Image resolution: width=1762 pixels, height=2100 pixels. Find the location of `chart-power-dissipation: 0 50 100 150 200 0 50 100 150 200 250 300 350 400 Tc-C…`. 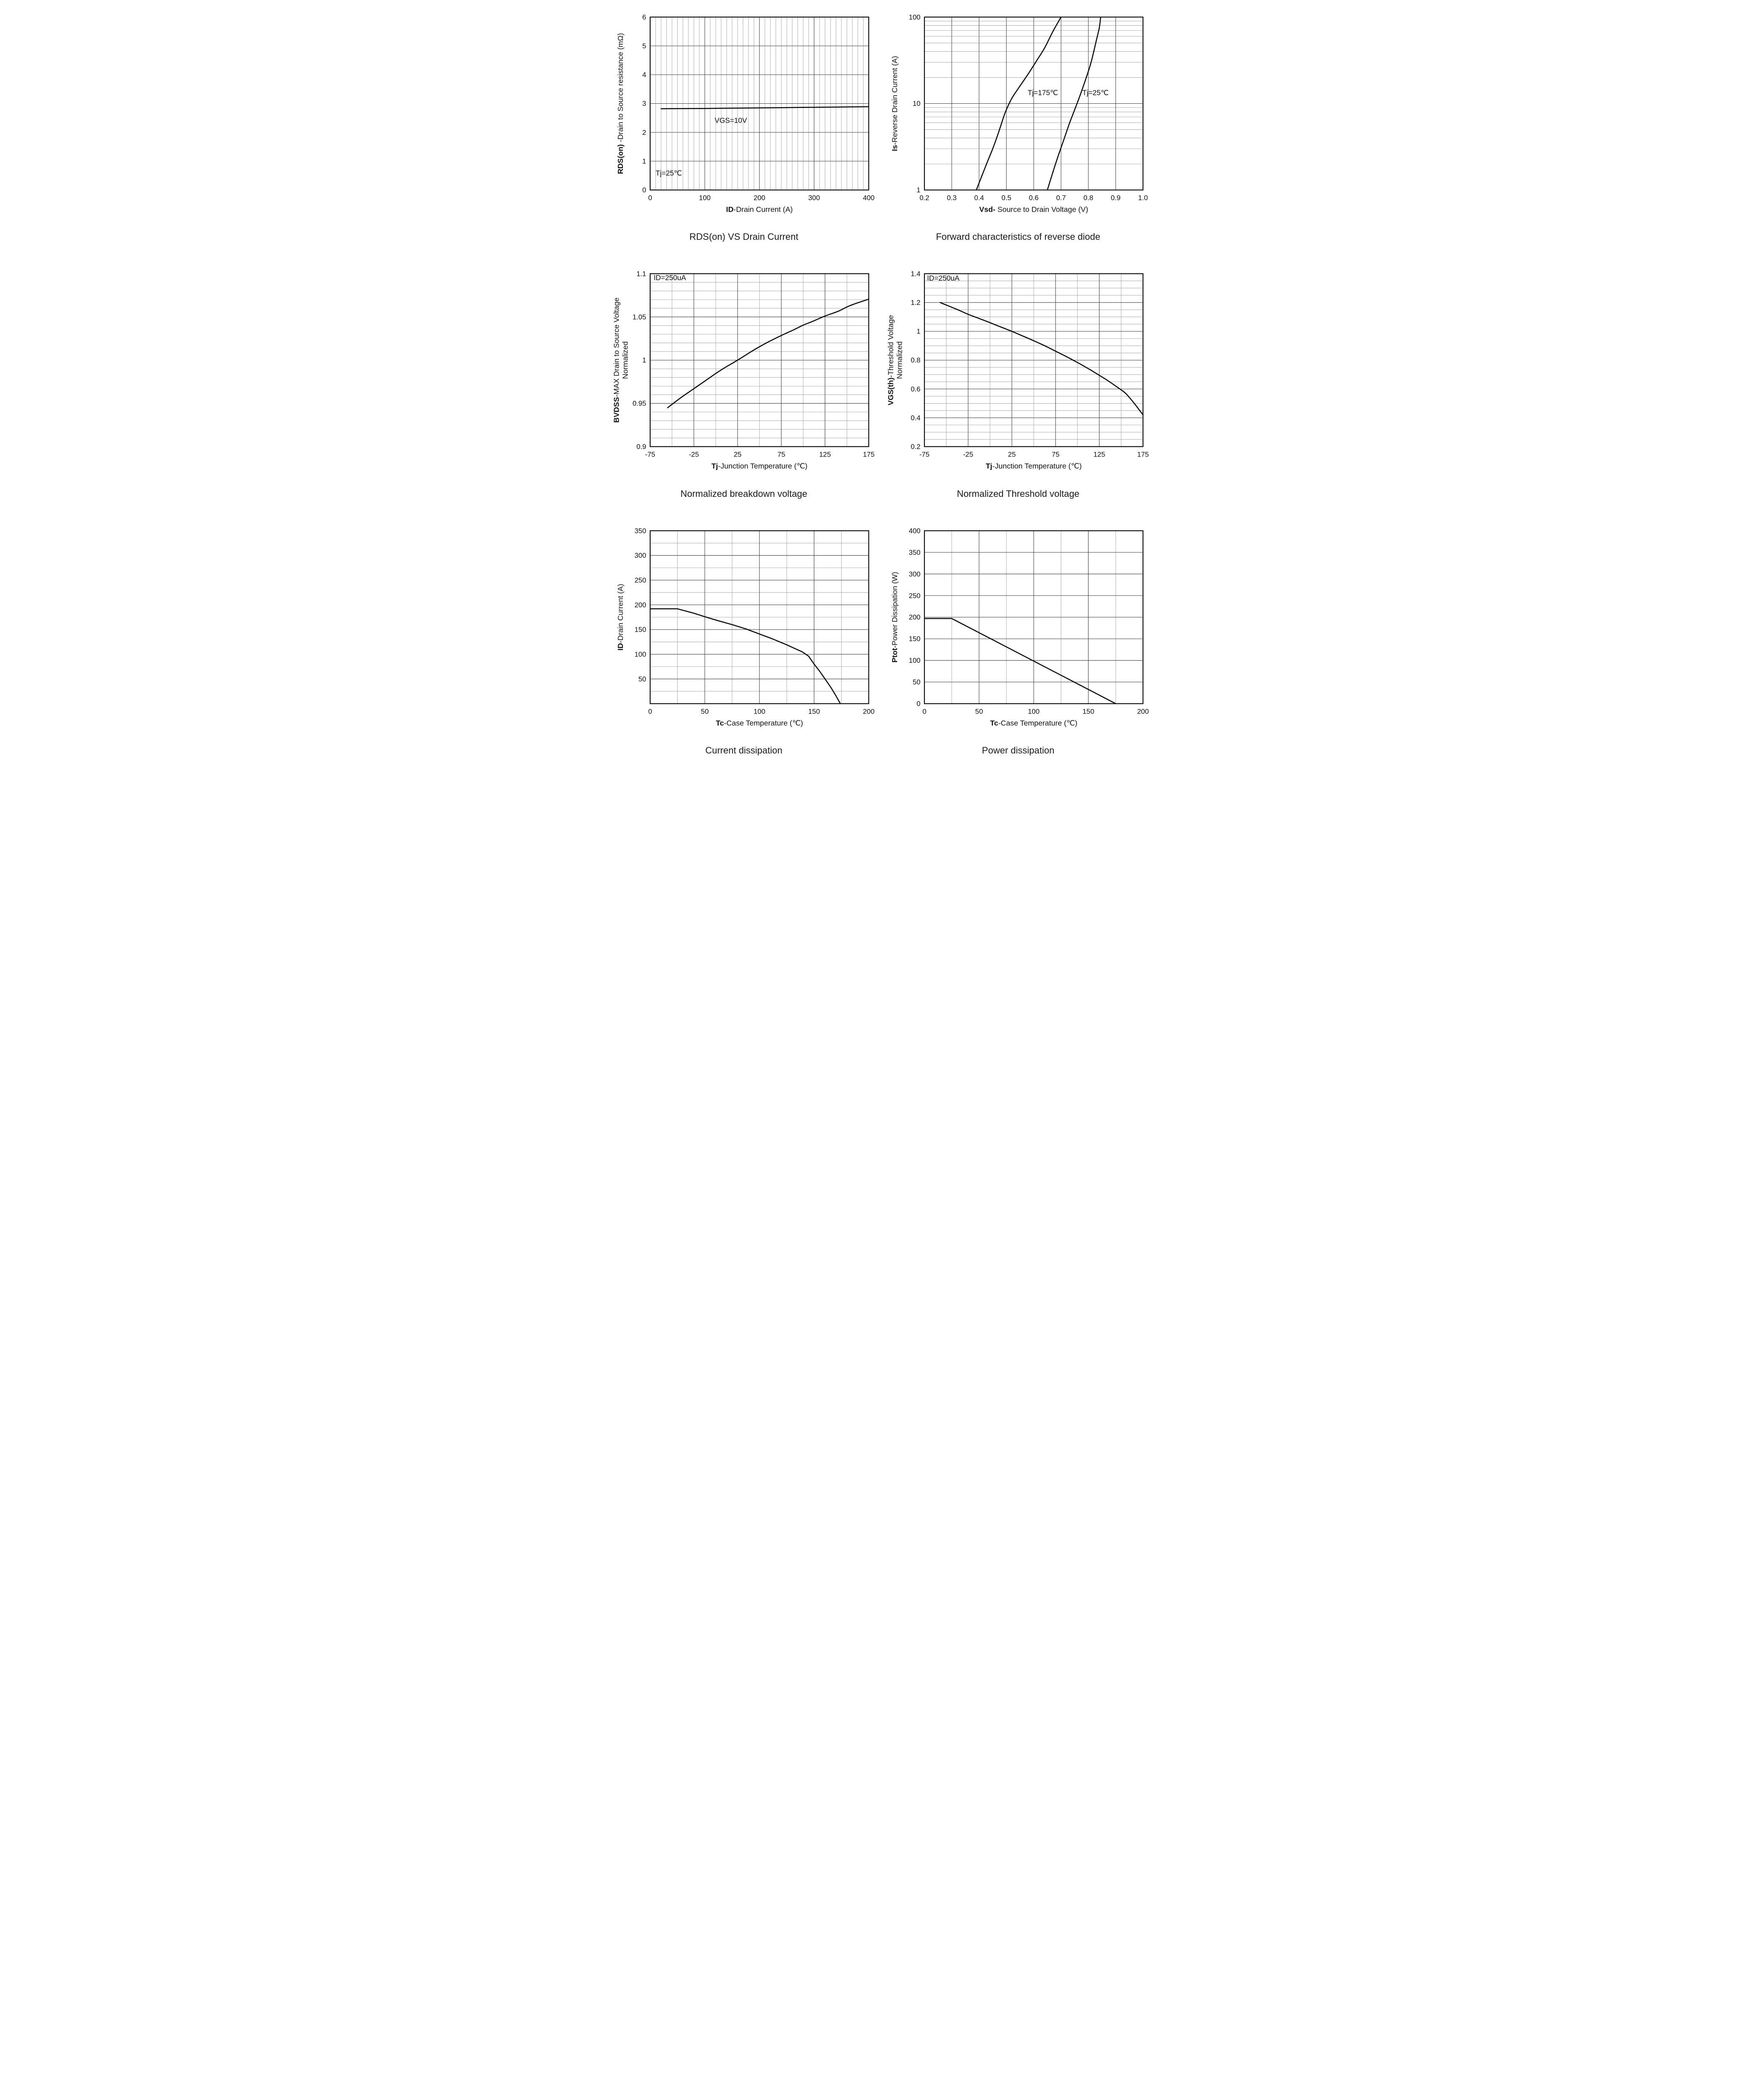

chart-power-dissipation: 0 50 100 150 200 0 50 100 150 200 250 300 350 400 Tc-C… is located at coordinates (1019, 640).